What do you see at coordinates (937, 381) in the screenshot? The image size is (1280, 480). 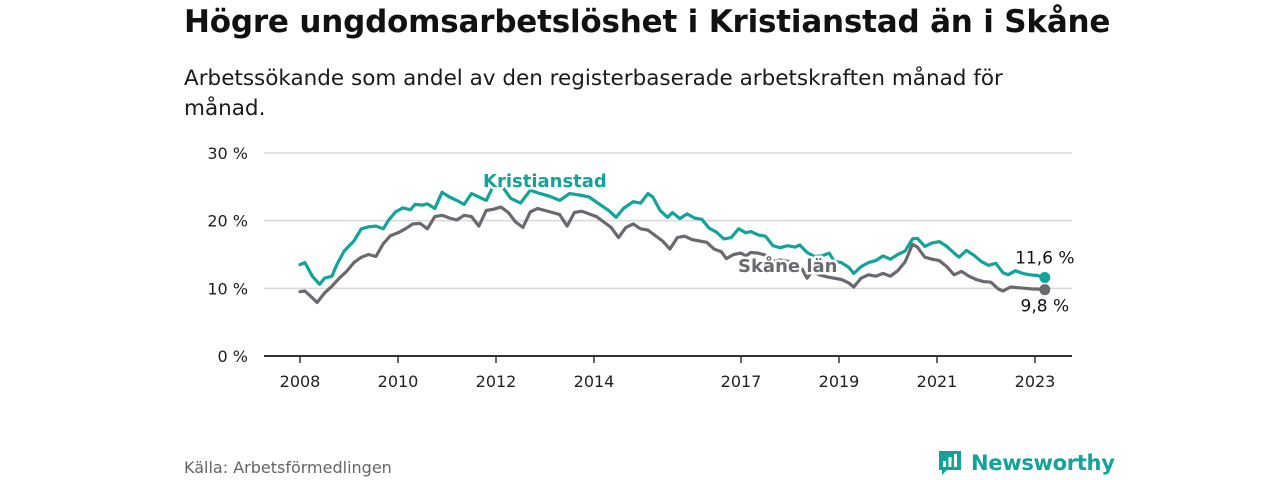 I see `x-tick-label: 2021` at bounding box center [937, 381].